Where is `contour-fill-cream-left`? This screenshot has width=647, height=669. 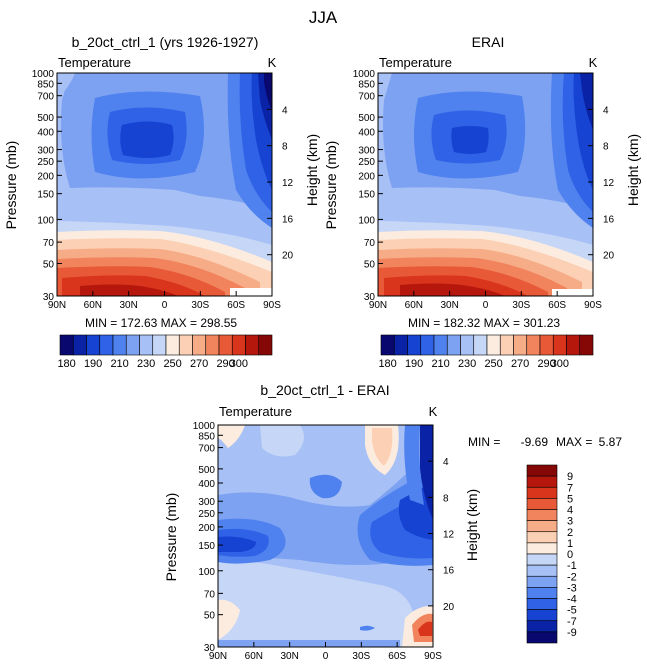 contour-fill-cream-left is located at coordinates (229, 619).